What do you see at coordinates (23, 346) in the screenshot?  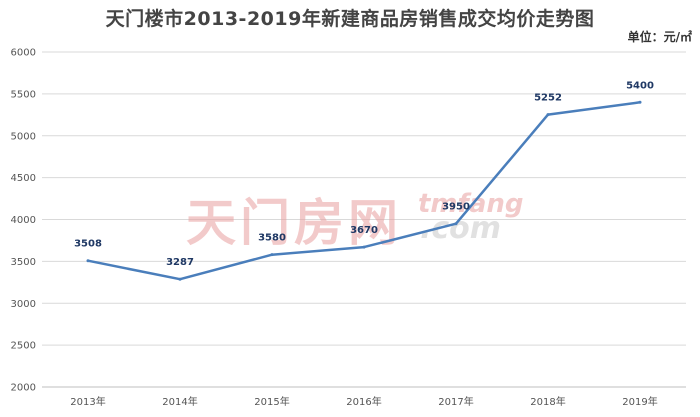 I see `y-tick-label: 2500` at bounding box center [23, 346].